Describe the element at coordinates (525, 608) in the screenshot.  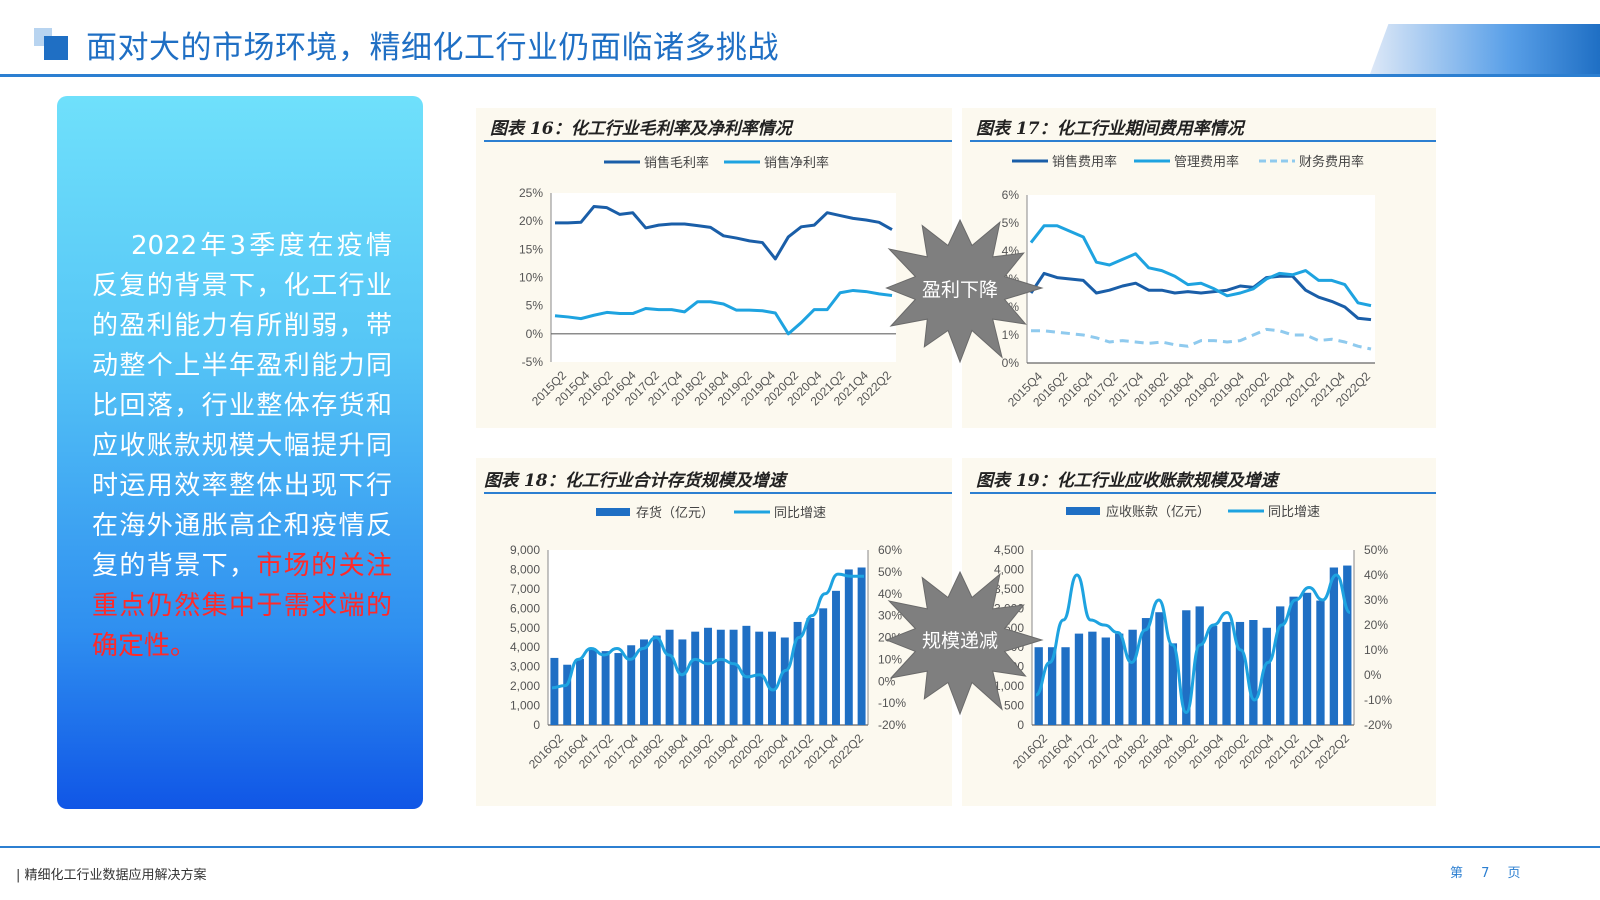
I see `chart18-y-tick-label: 6,000` at that location.